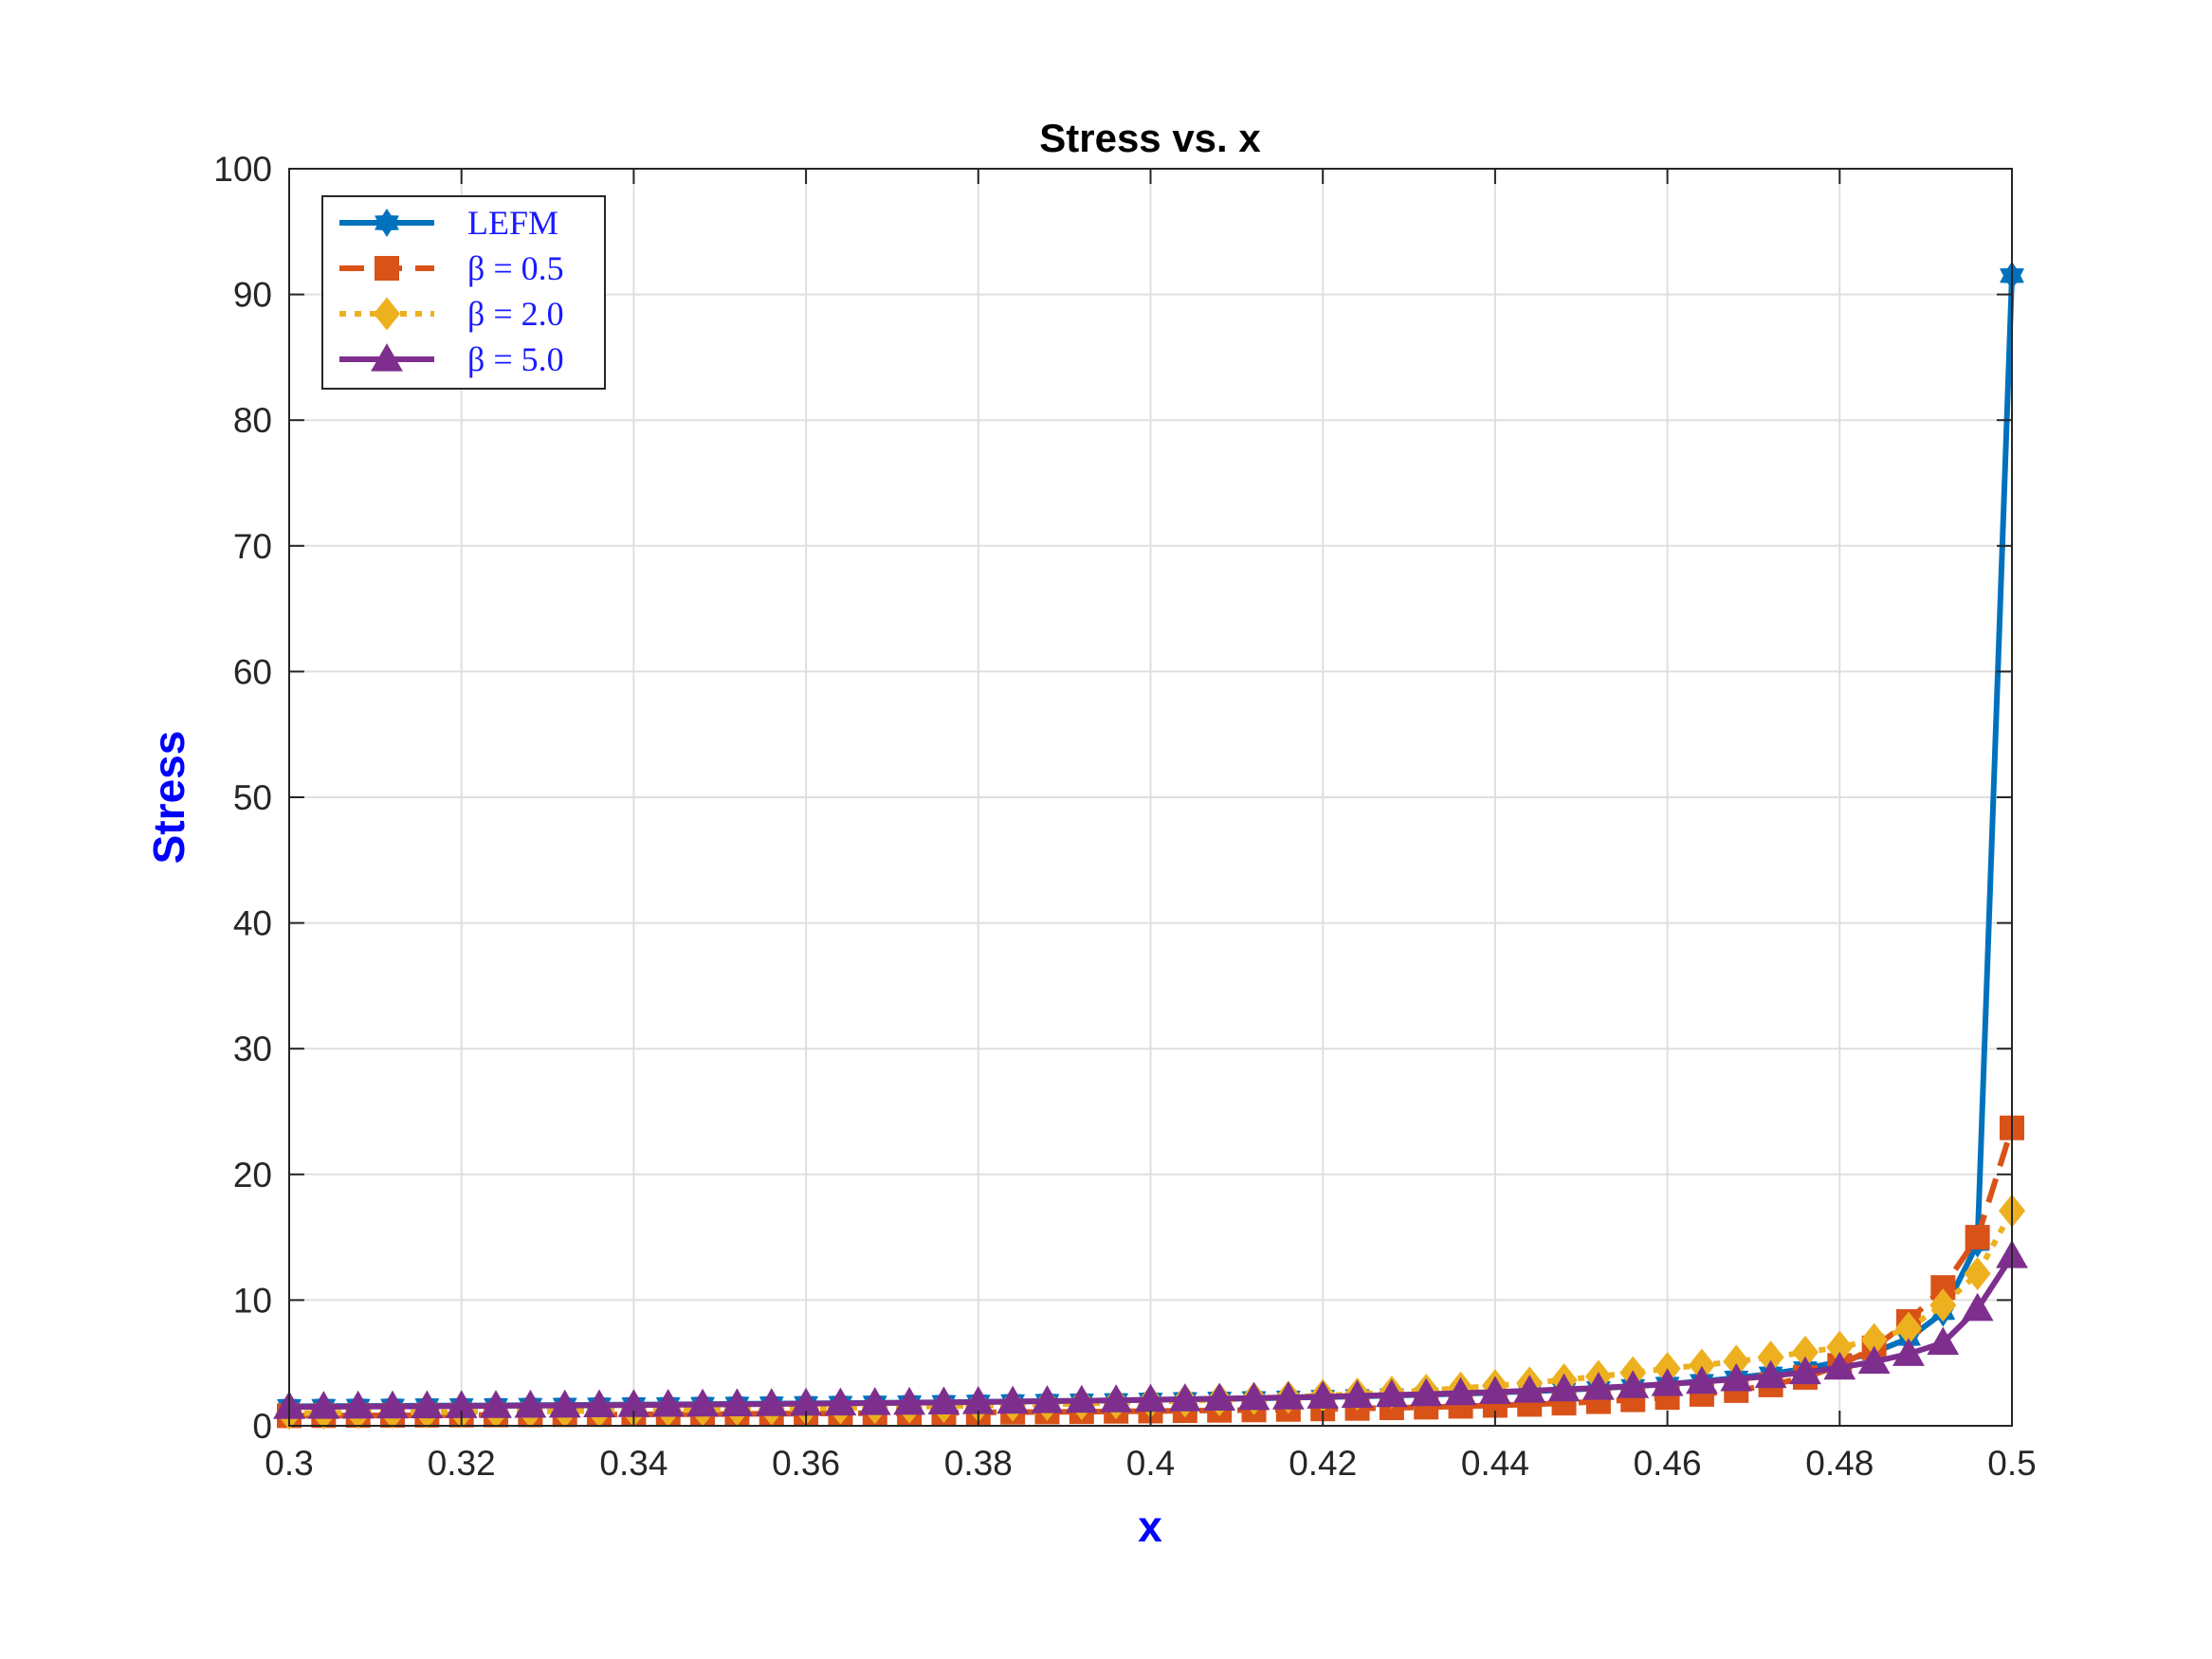 The width and height of the screenshot is (2212, 1659). What do you see at coordinates (633, 1463) in the screenshot?
I see `x-tick-label: 0.34` at bounding box center [633, 1463].